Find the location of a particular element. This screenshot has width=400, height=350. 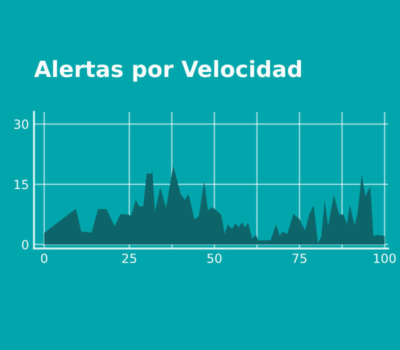

y-tick-label: 0 is located at coordinates (25, 245).